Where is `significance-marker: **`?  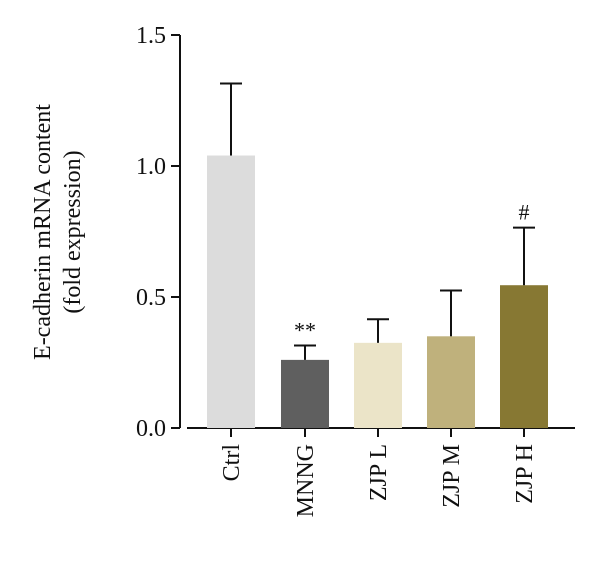 significance-marker: ** is located at coordinates (305, 329).